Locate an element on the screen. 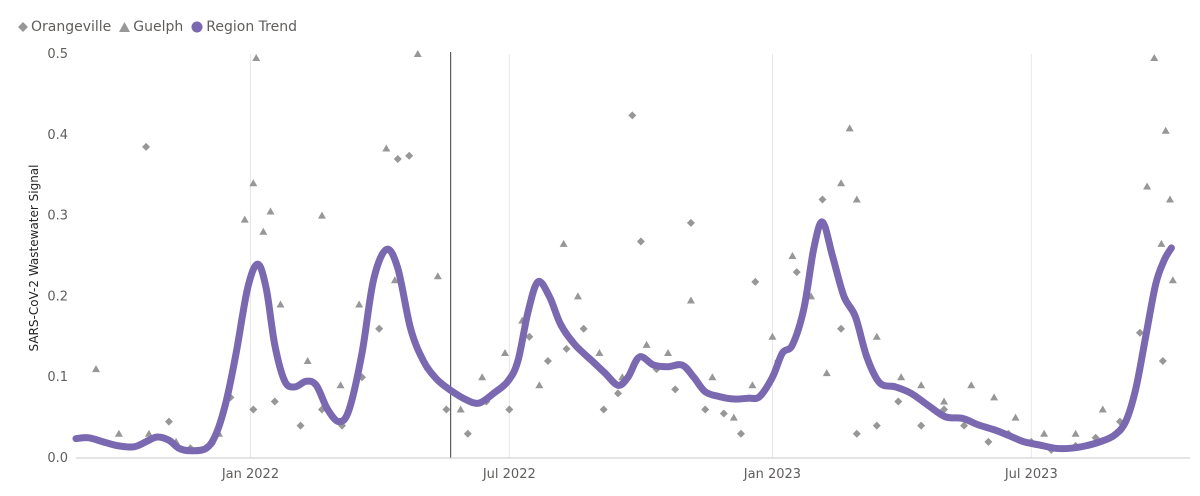  x-tick-label: Jan 2023 is located at coordinates (772, 474).